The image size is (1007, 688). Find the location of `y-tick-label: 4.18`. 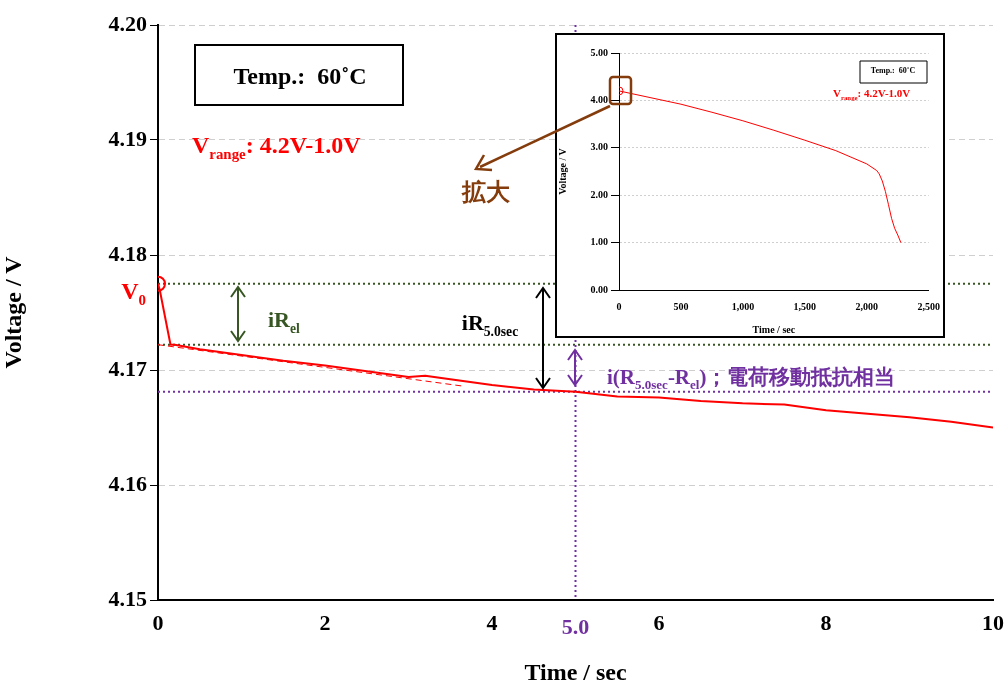

y-tick-label: 4.18 is located at coordinates (127, 253).